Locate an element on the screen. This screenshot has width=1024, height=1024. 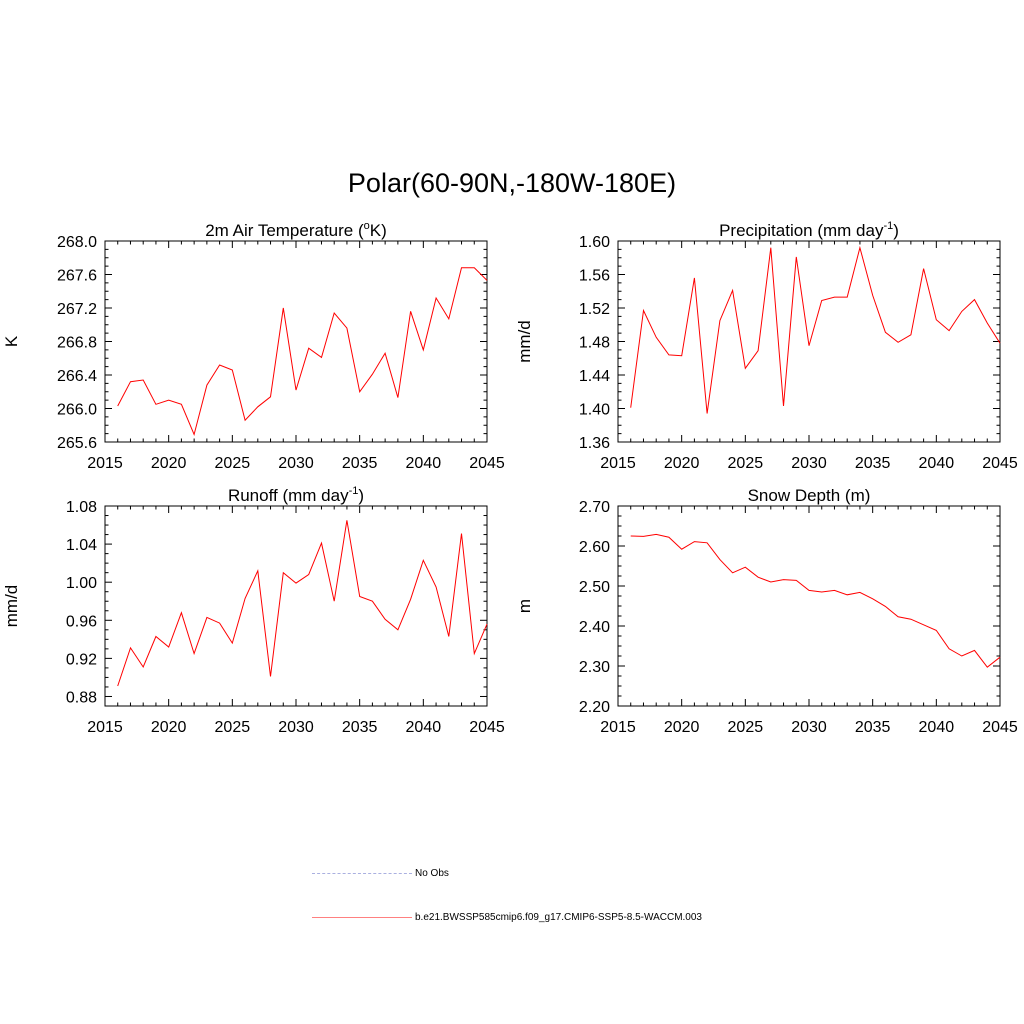
y-tick-label: 1.56 is located at coordinates (594, 276).